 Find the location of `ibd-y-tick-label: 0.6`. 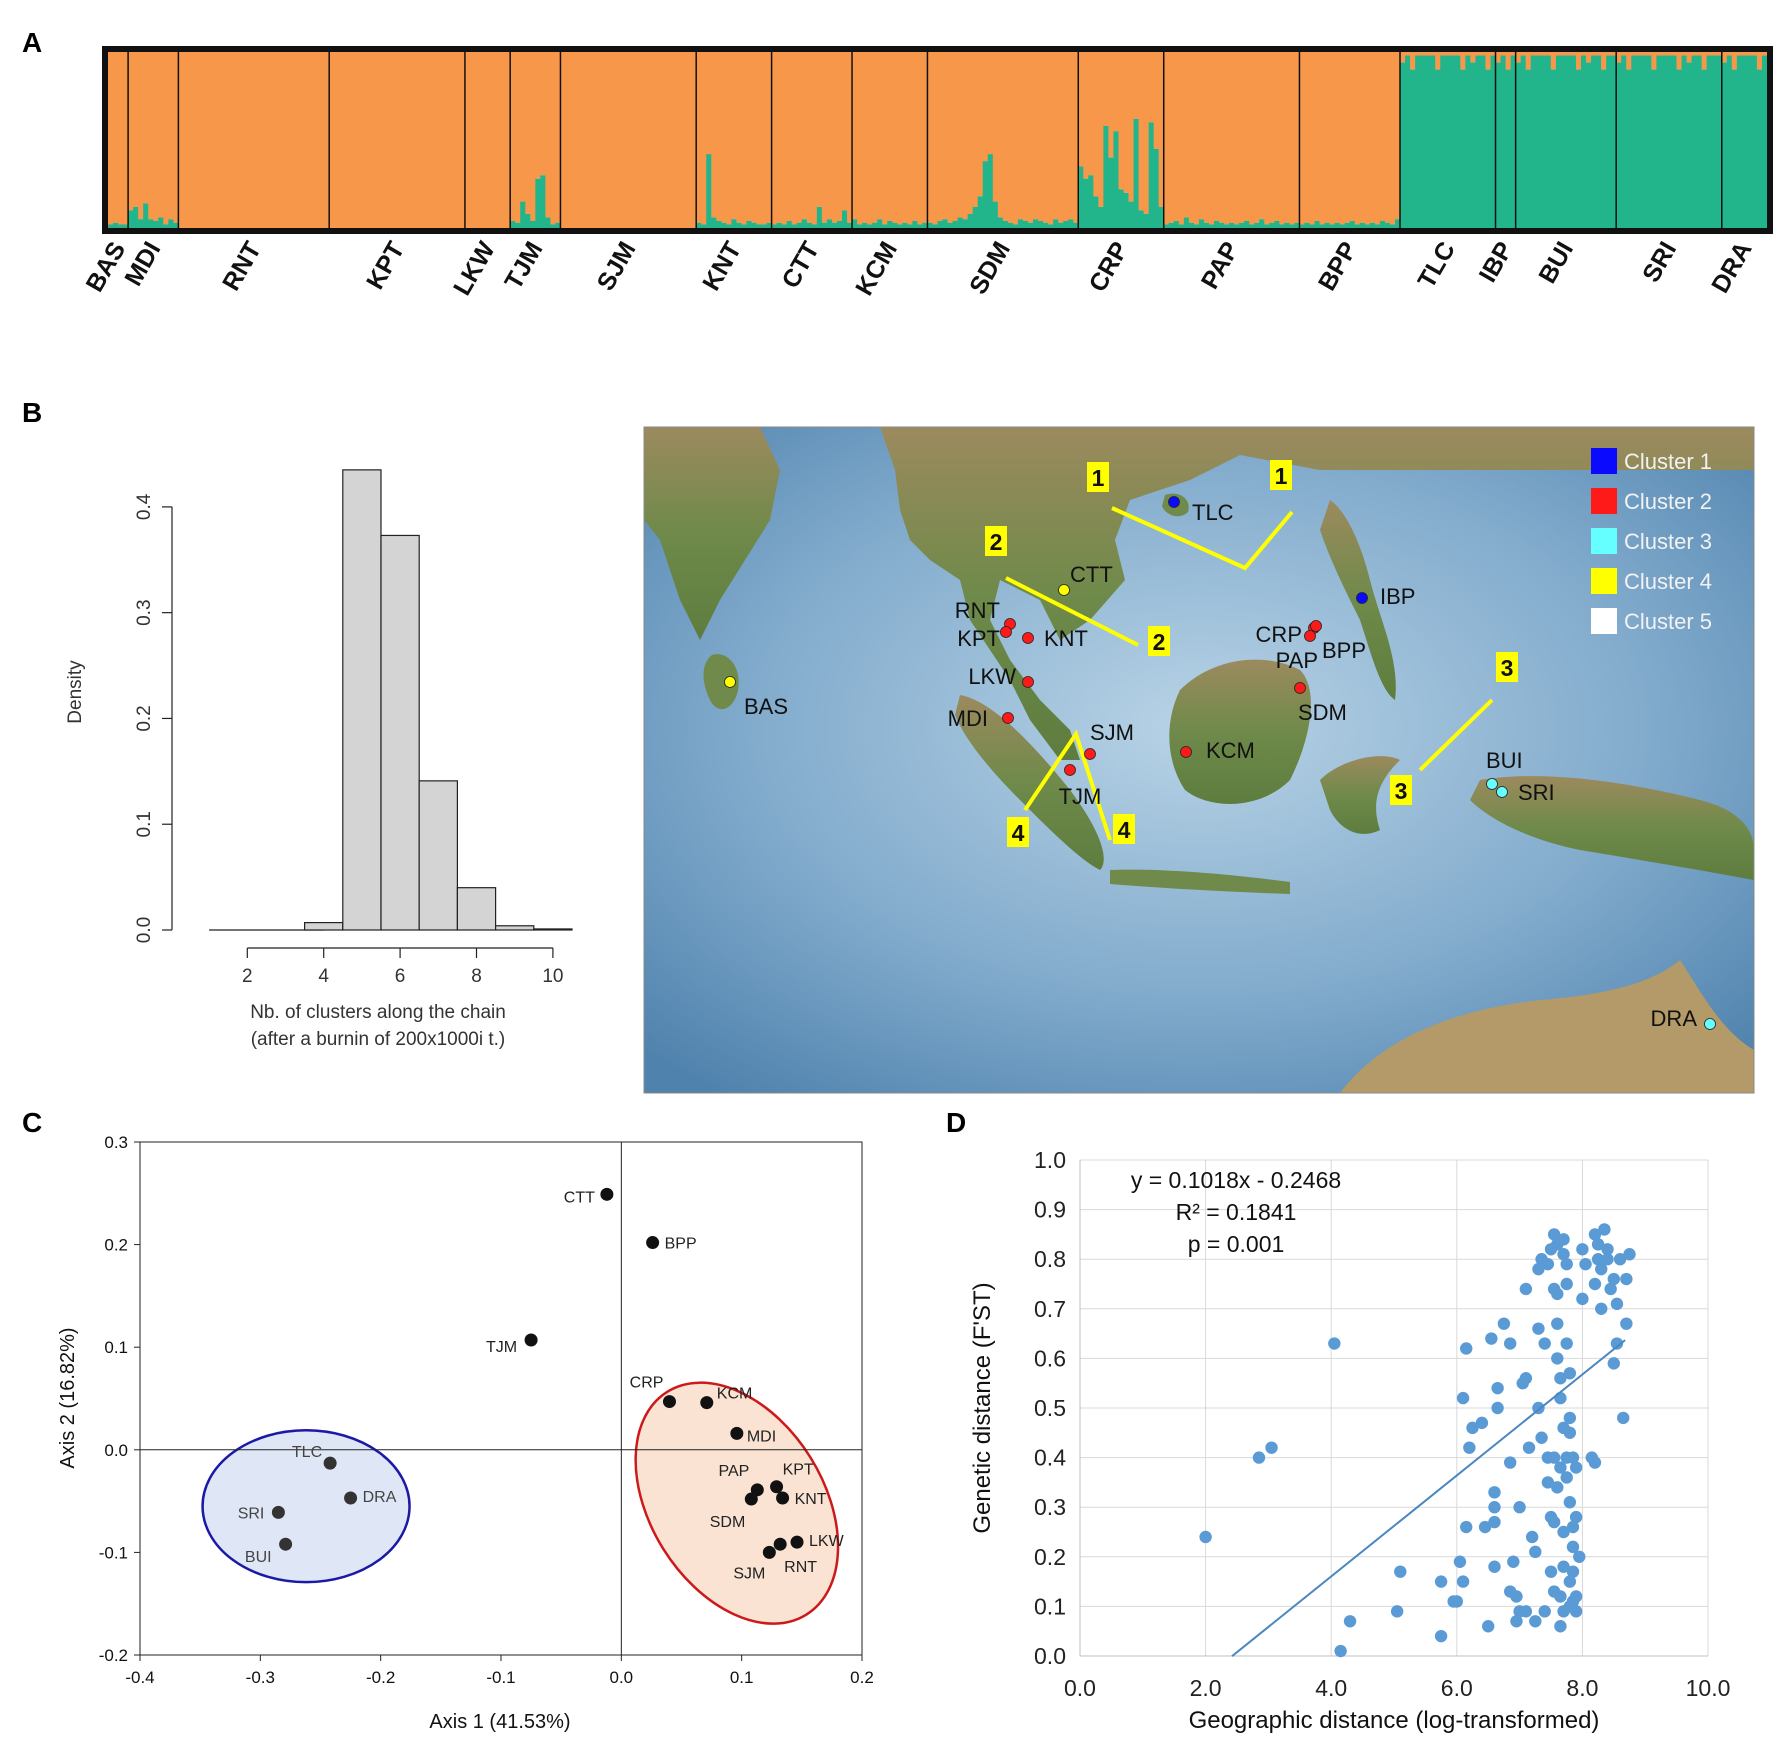

ibd-y-tick-label: 0.6 is located at coordinates (1050, 1358).